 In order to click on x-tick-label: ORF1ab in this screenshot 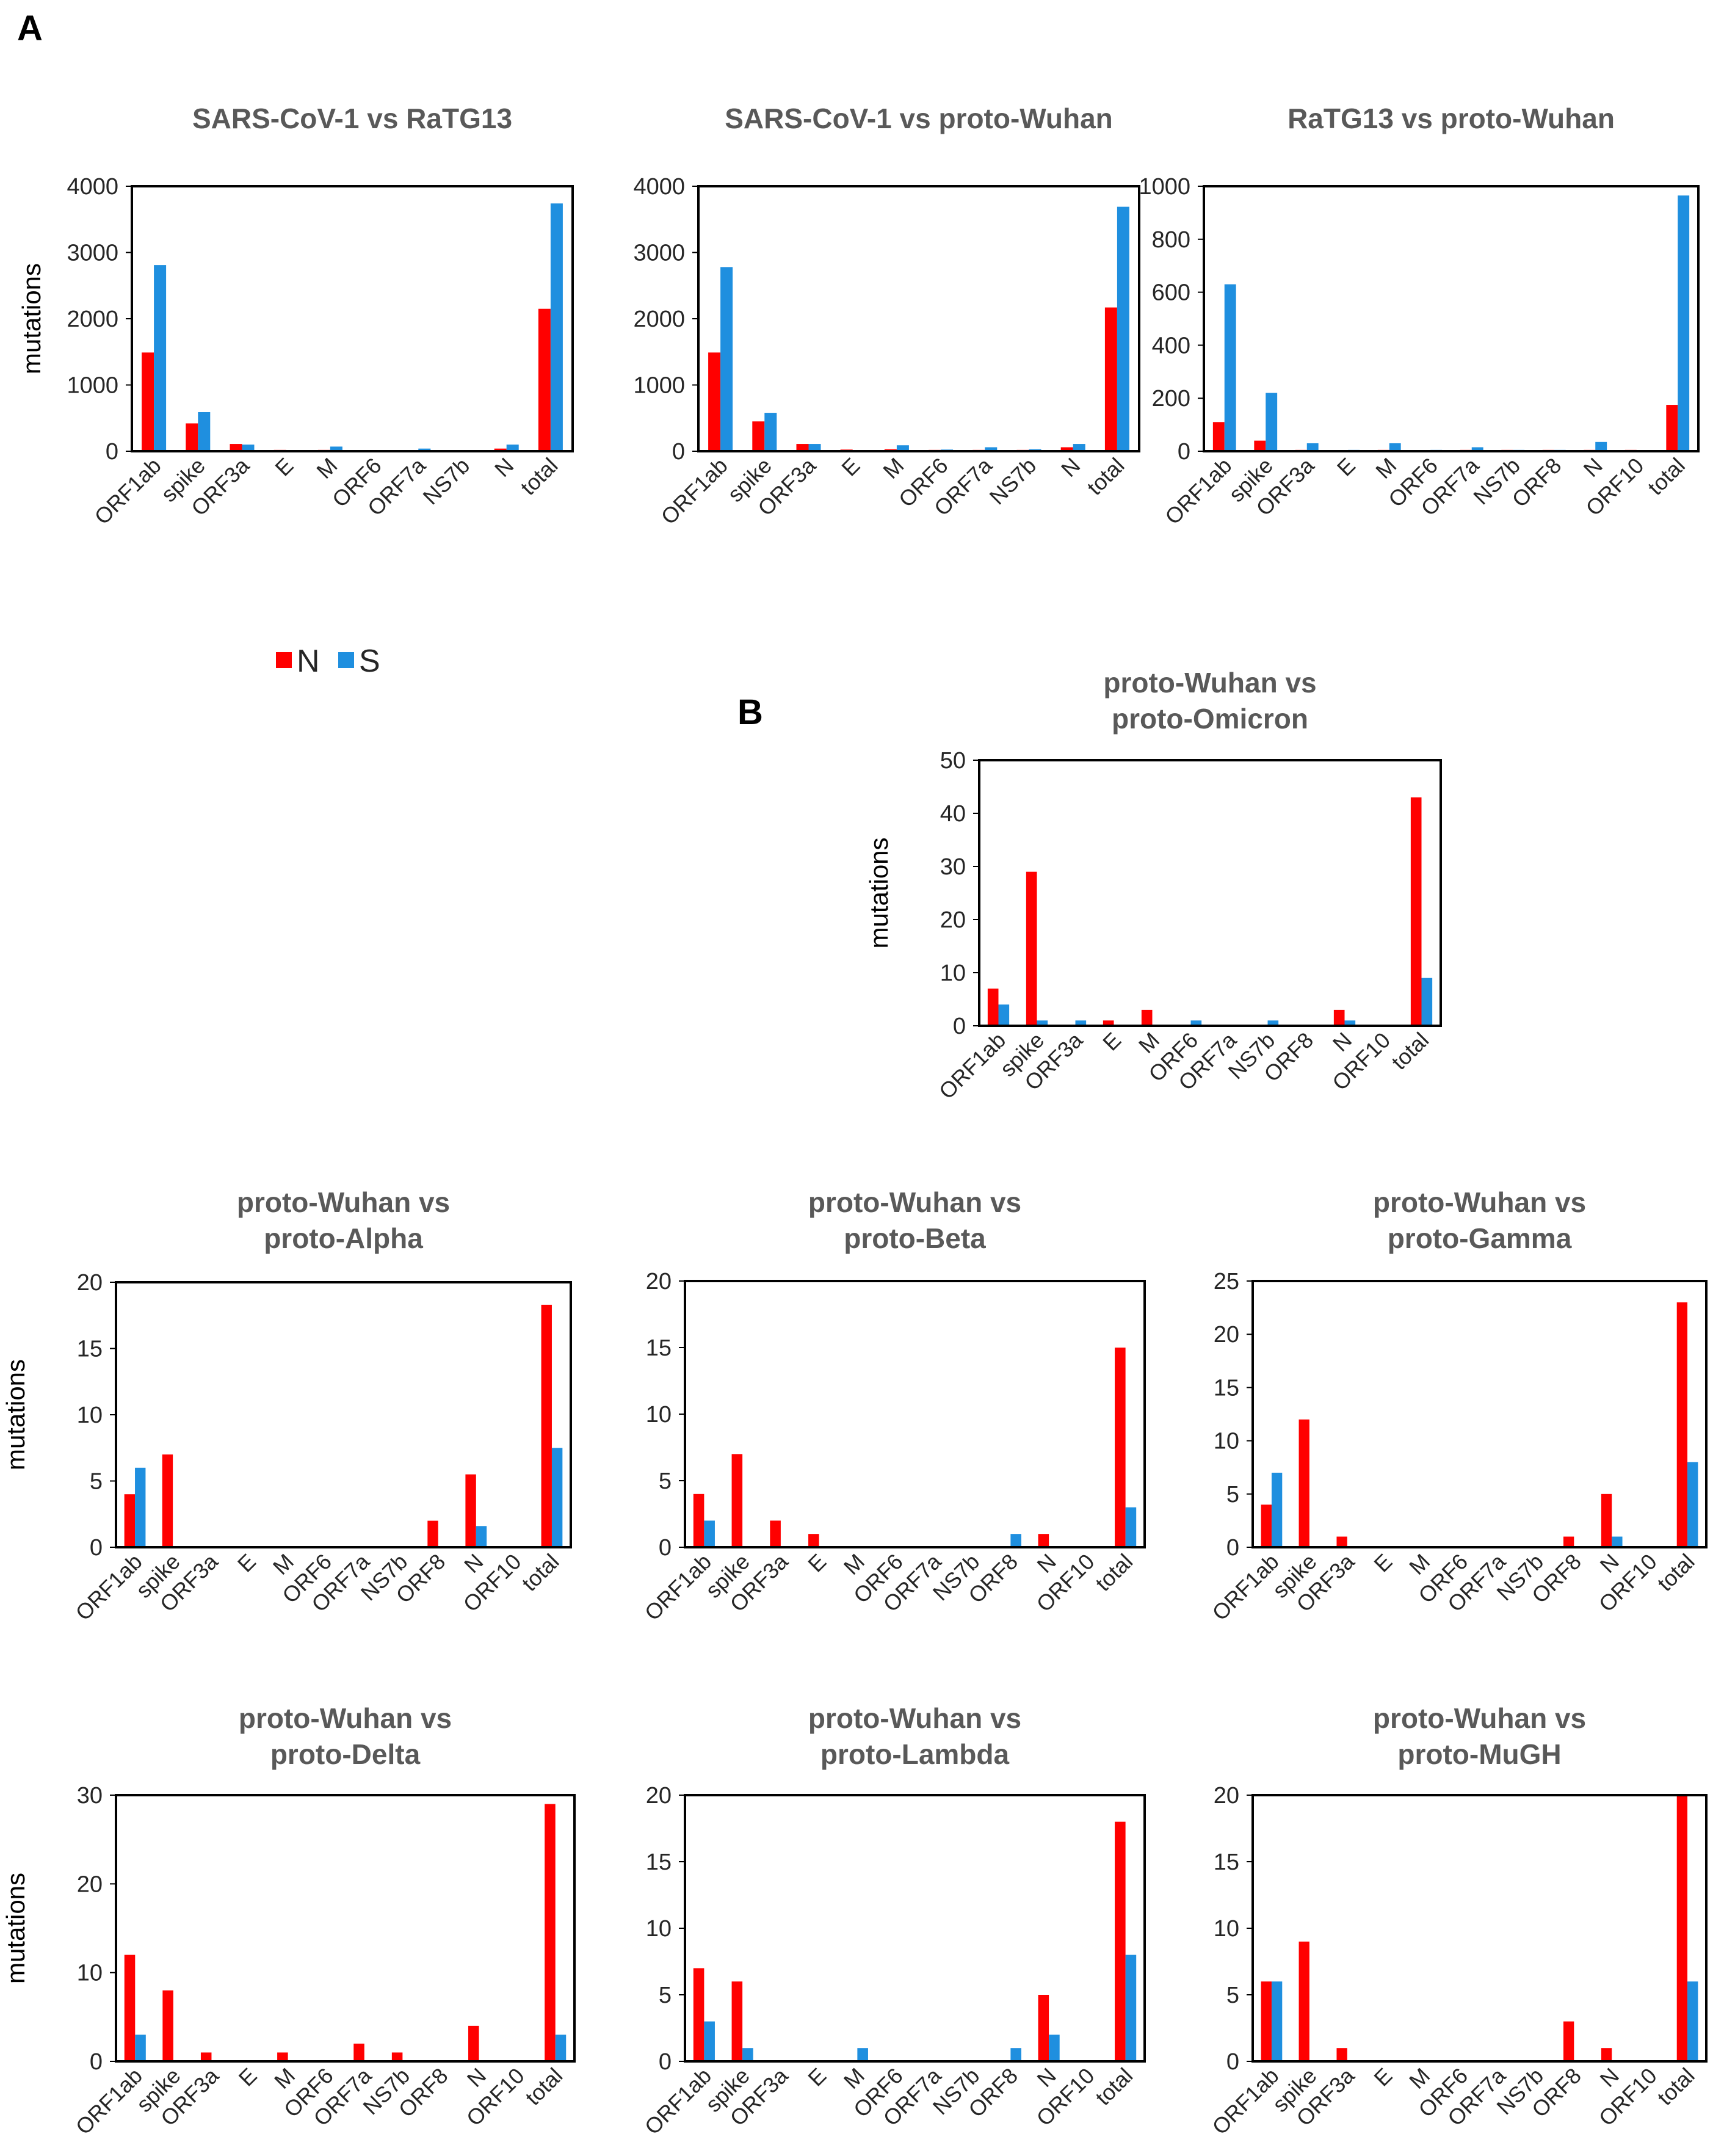, I will do `click(128, 491)`.